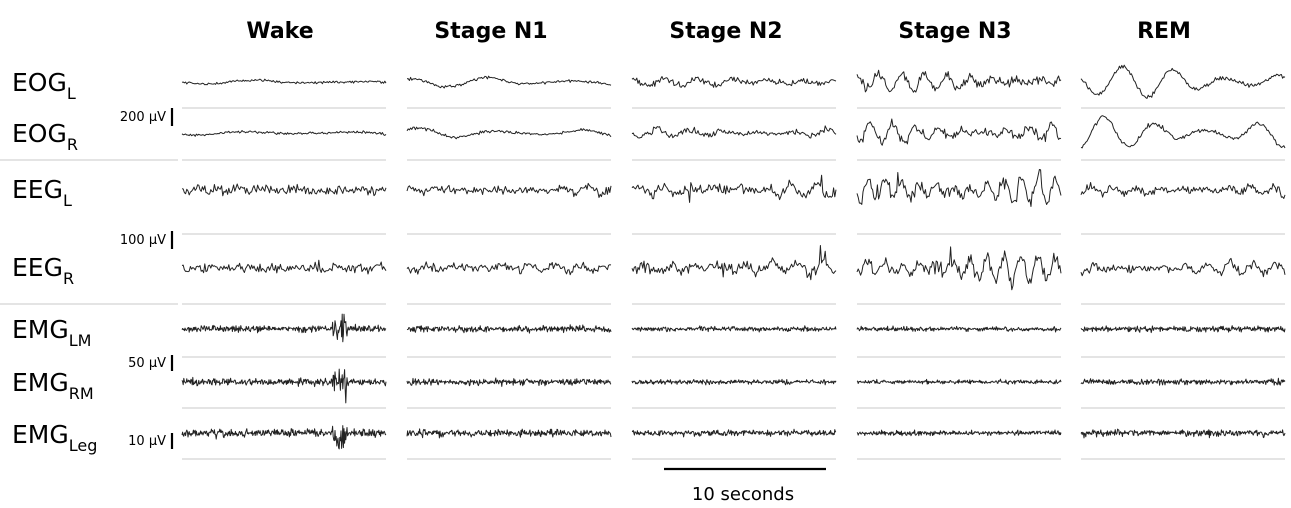 The image size is (1291, 508). I want to click on trace-eeg-l-rem, so click(1183, 190).